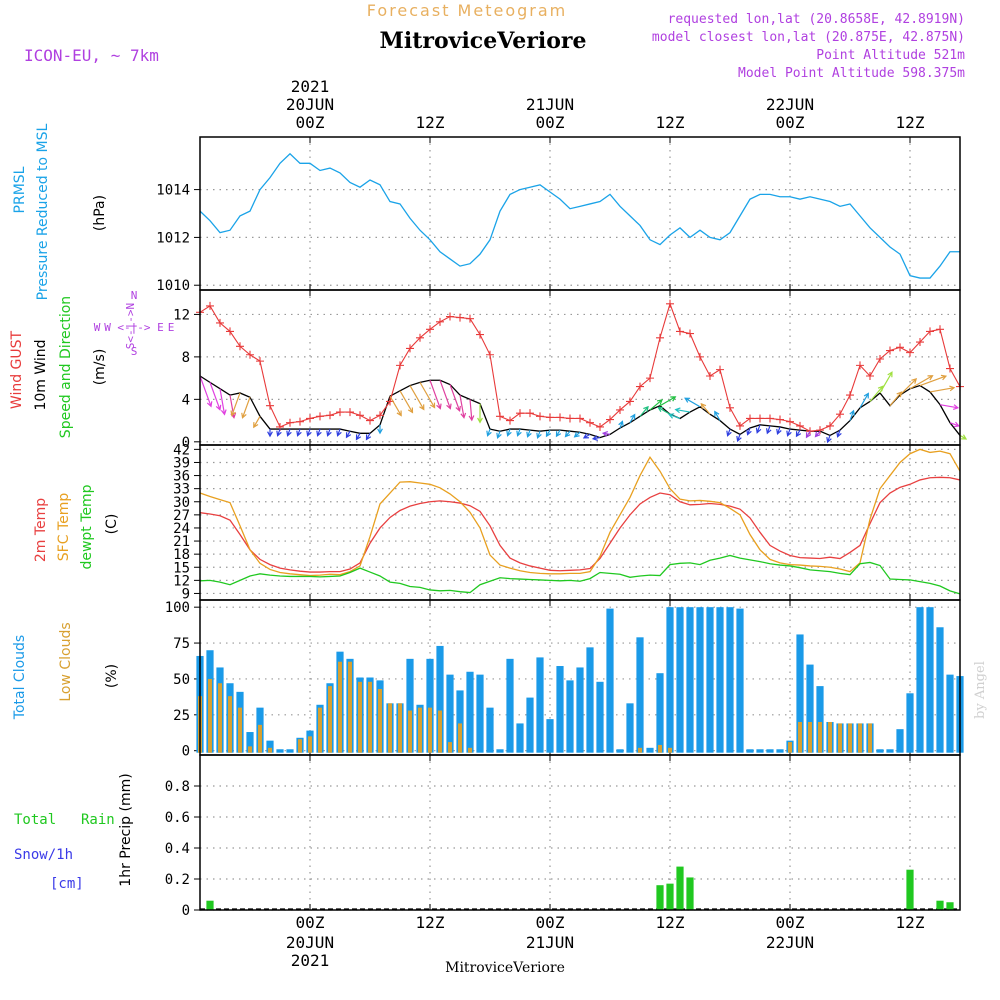 The height and width of the screenshot is (1000, 1000). What do you see at coordinates (580, 367) in the screenshot?
I see `wind-gust-line` at bounding box center [580, 367].